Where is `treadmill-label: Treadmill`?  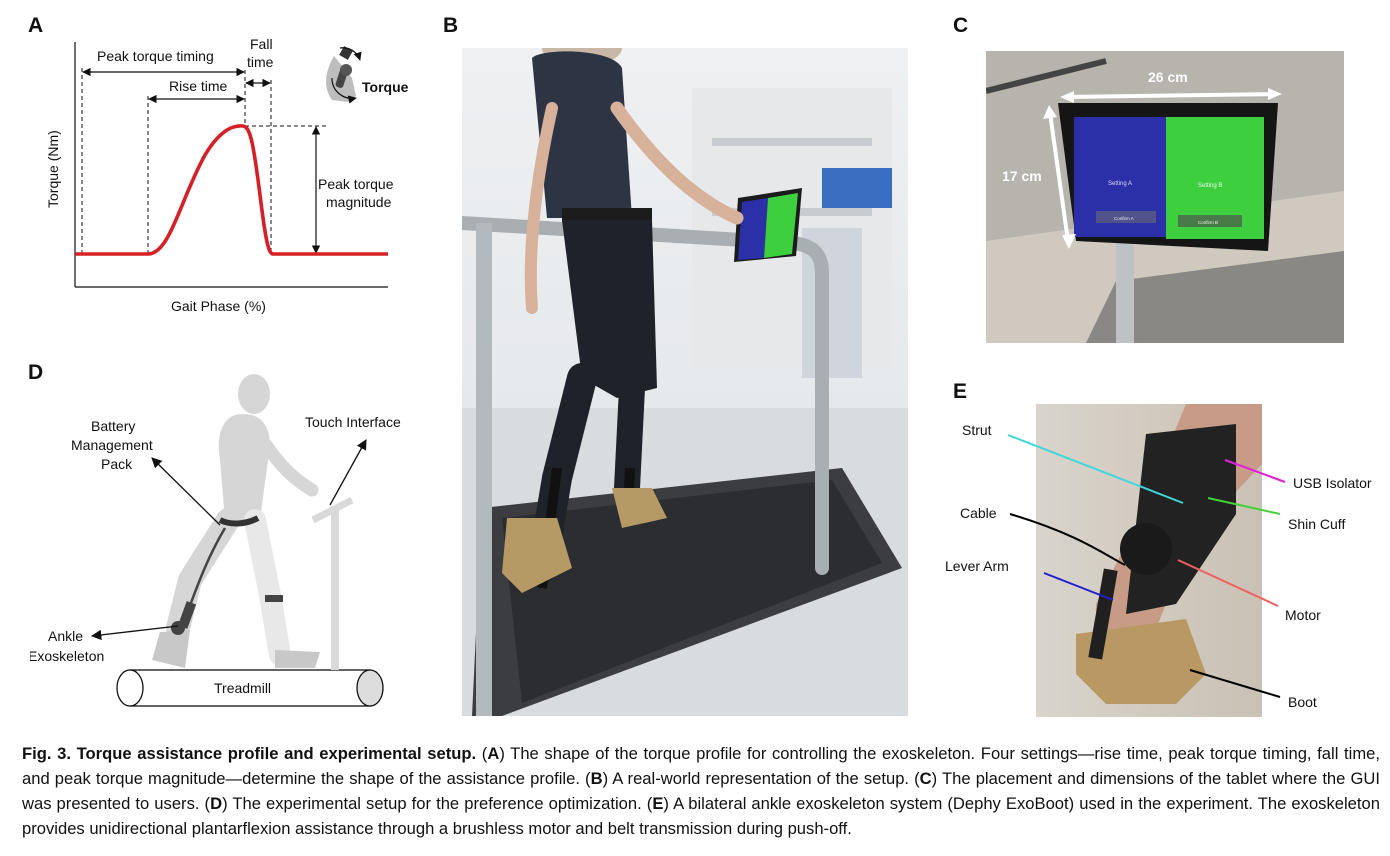 treadmill-label: Treadmill is located at coordinates (242, 688).